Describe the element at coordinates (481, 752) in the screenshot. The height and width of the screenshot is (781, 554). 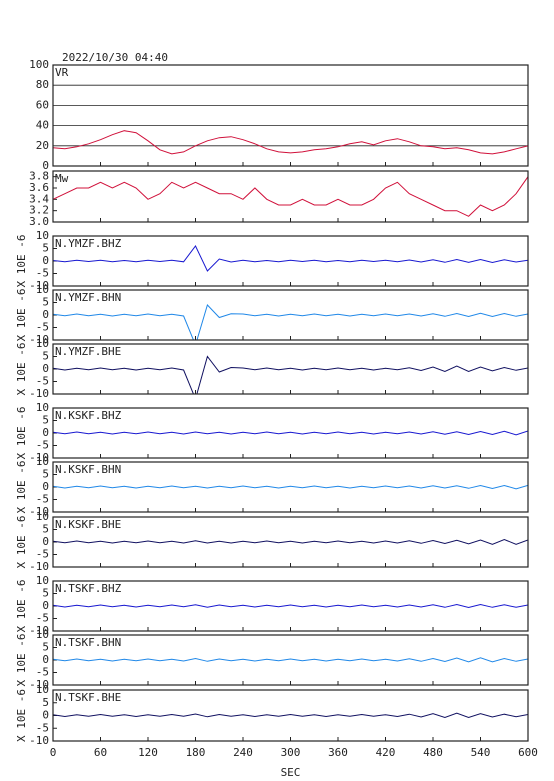
I see `x-tick-label: 540` at that location.